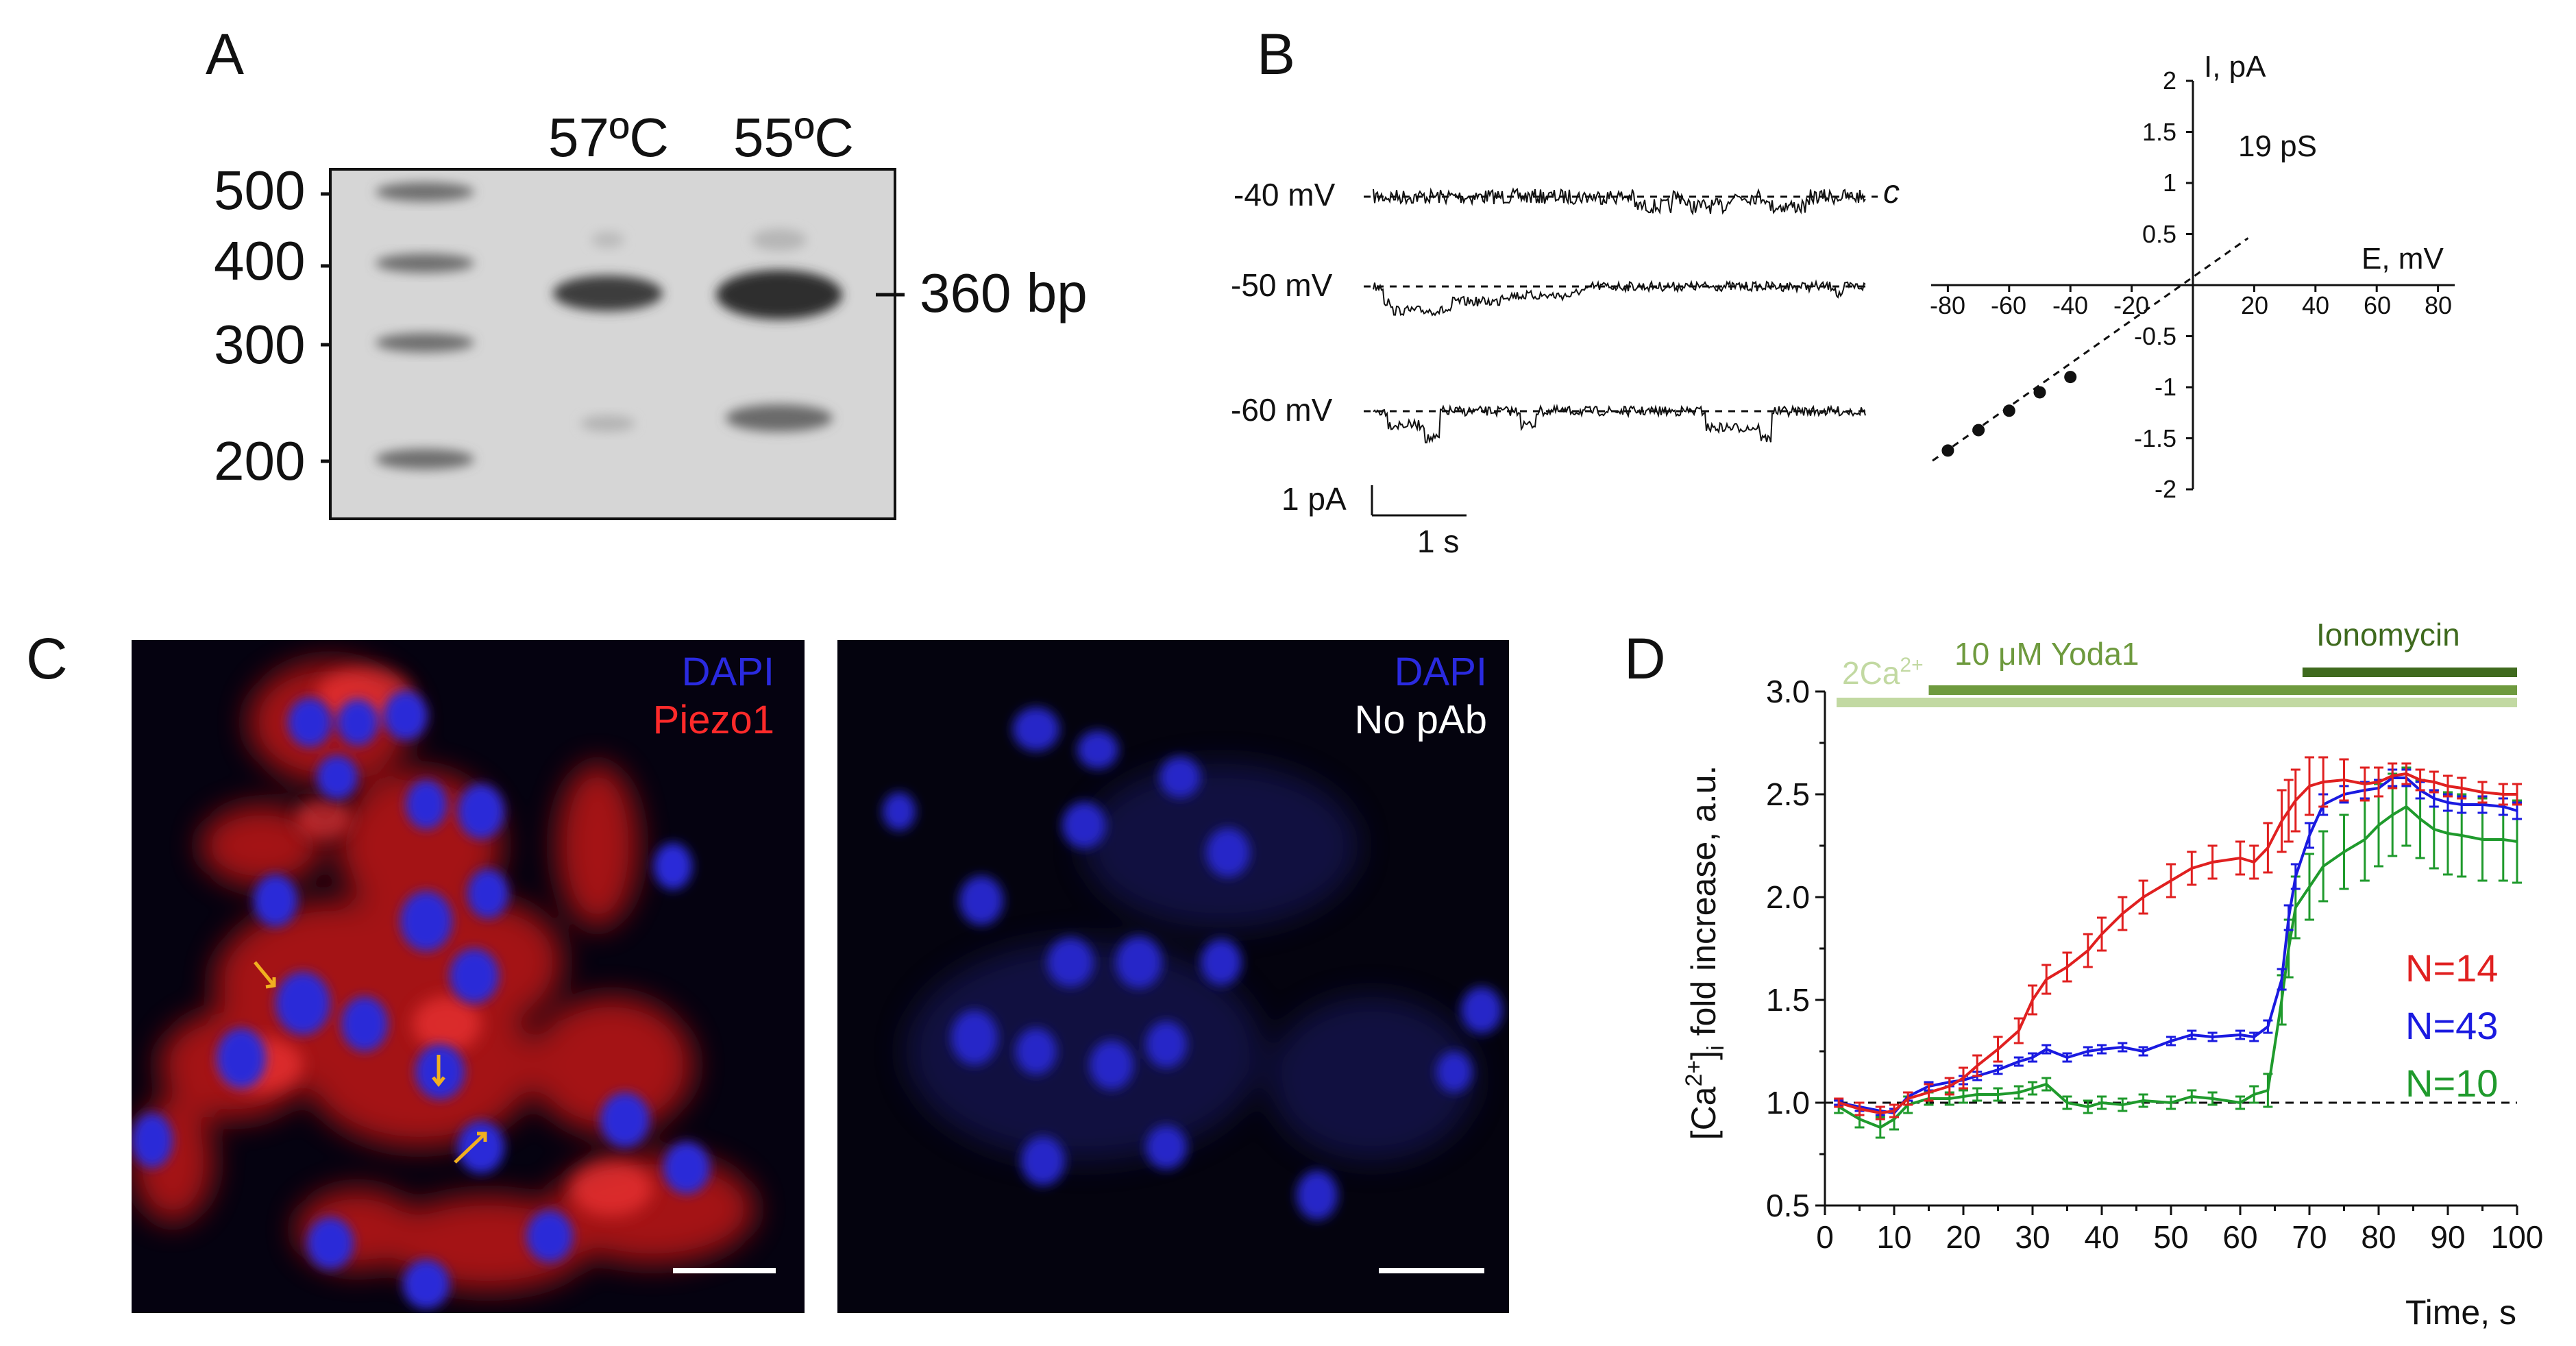 This screenshot has height=1346, width=2576. Describe the element at coordinates (2518, 1237) in the screenshot. I see `d-x-tick-label: 100` at that location.